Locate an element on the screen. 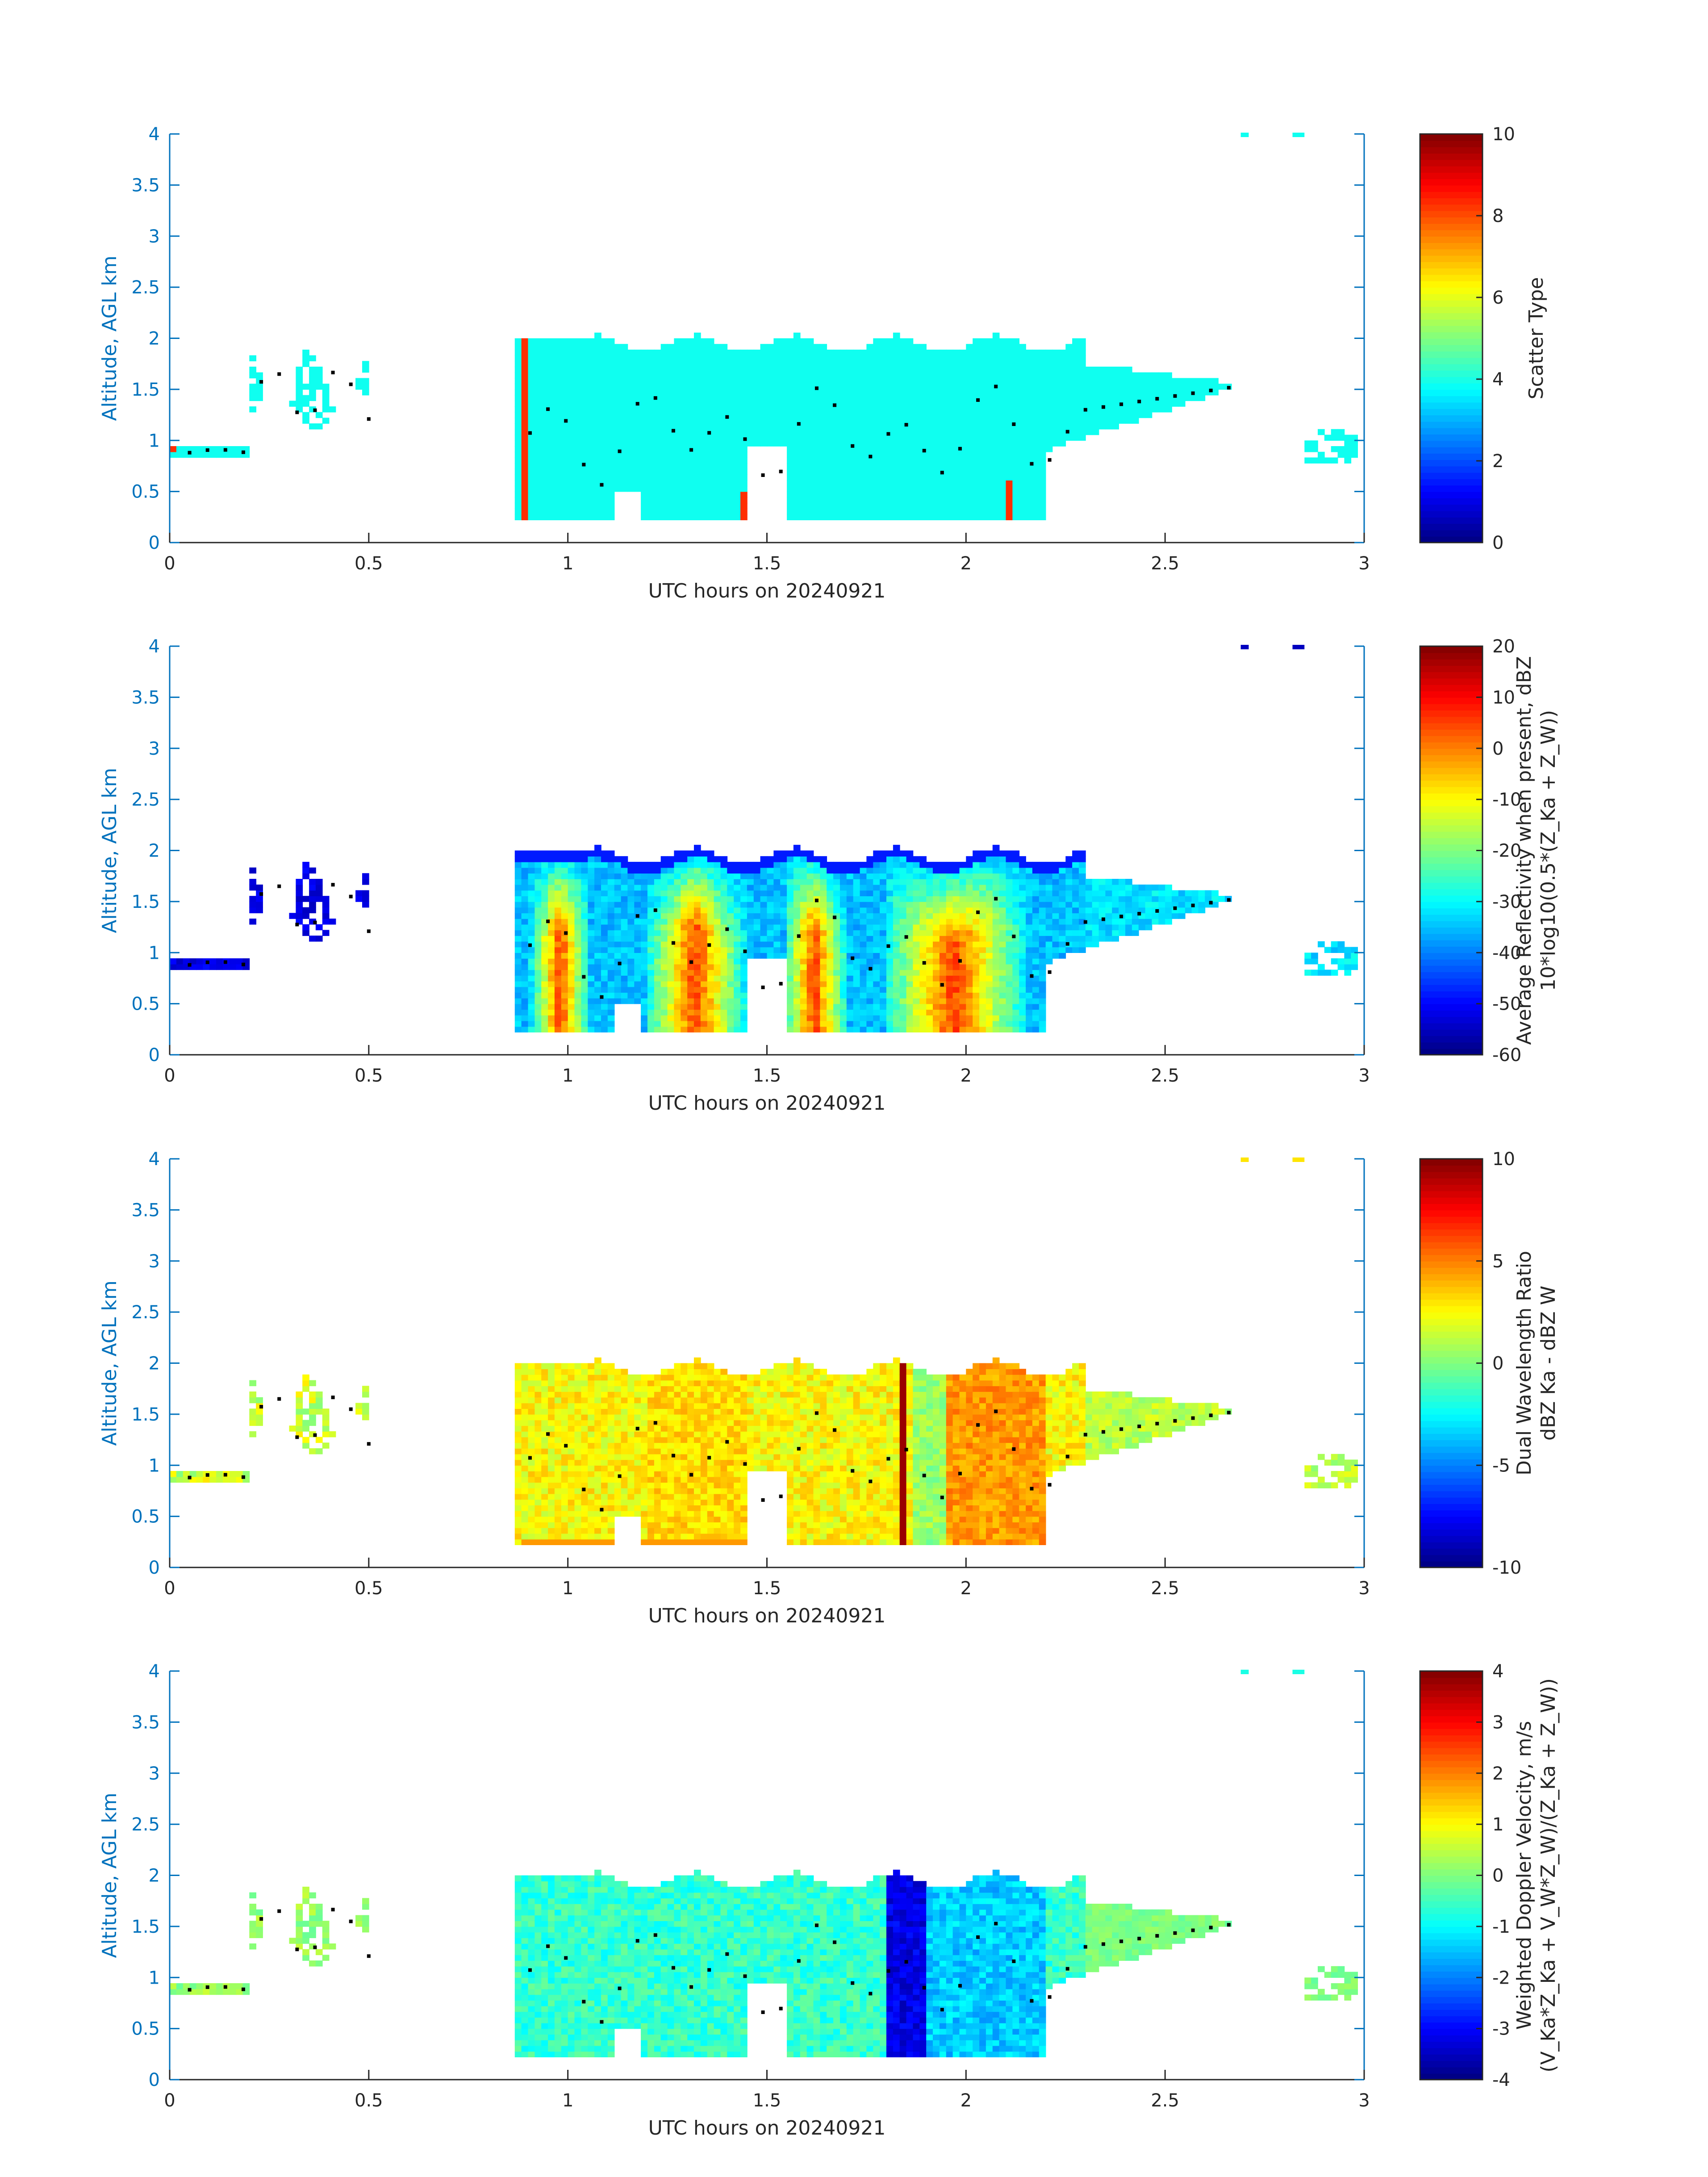 The image size is (1708, 2177). colorbar-swatch is located at coordinates (1451, 507).